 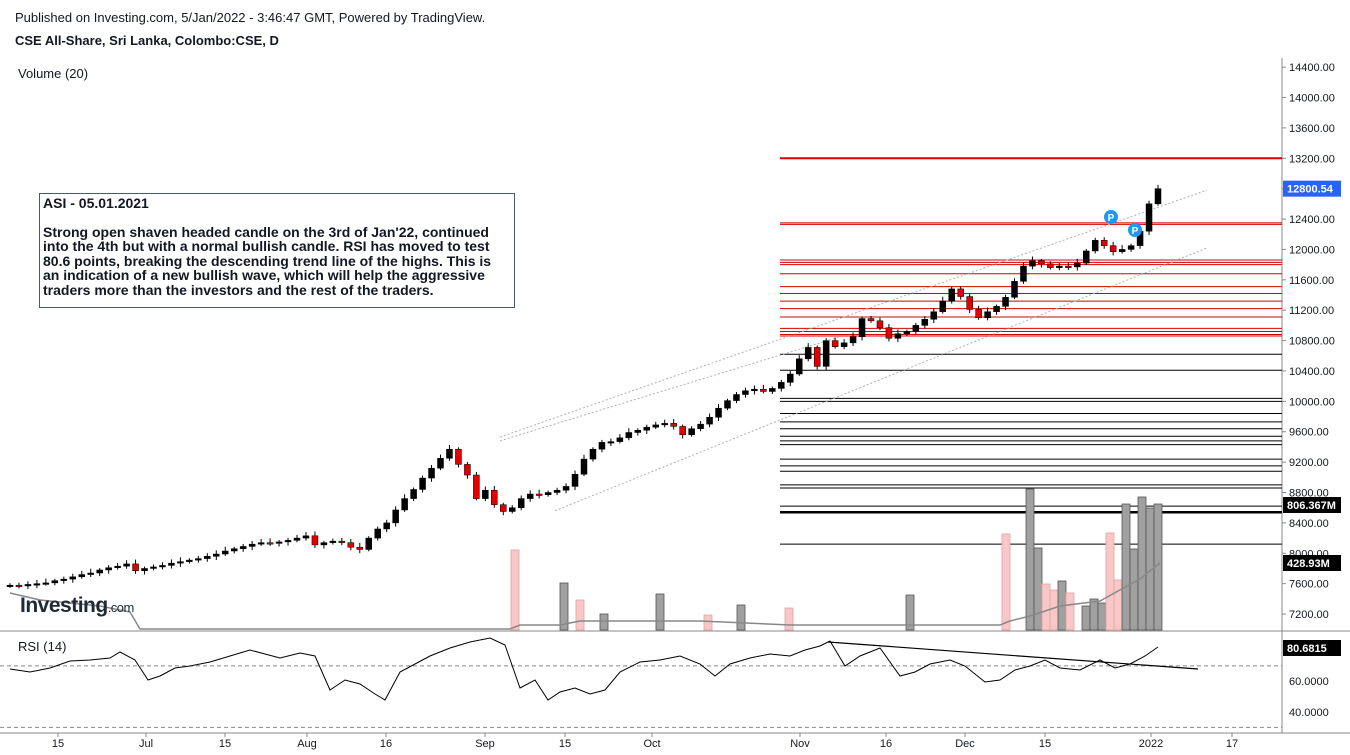 What do you see at coordinates (651, 744) in the screenshot?
I see `time-tick-label: Oct` at bounding box center [651, 744].